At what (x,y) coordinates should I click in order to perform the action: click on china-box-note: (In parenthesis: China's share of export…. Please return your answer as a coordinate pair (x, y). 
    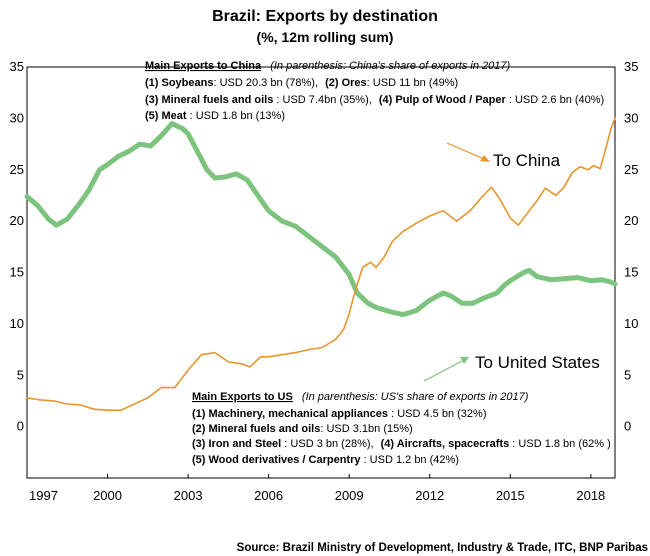
    Looking at the image, I should click on (390, 66).